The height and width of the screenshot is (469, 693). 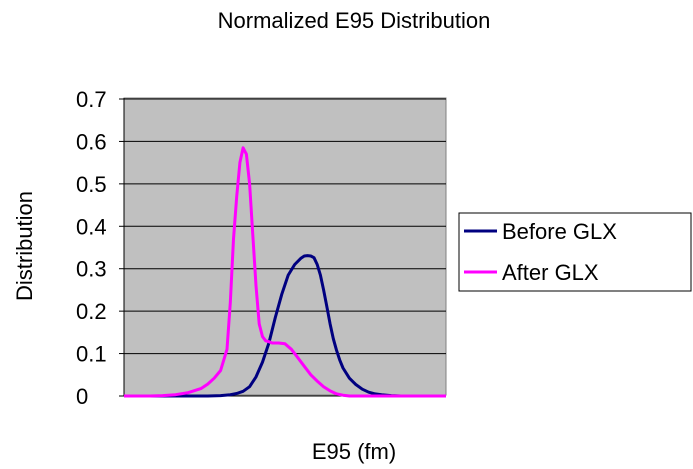 I want to click on legend-box, so click(x=575, y=252).